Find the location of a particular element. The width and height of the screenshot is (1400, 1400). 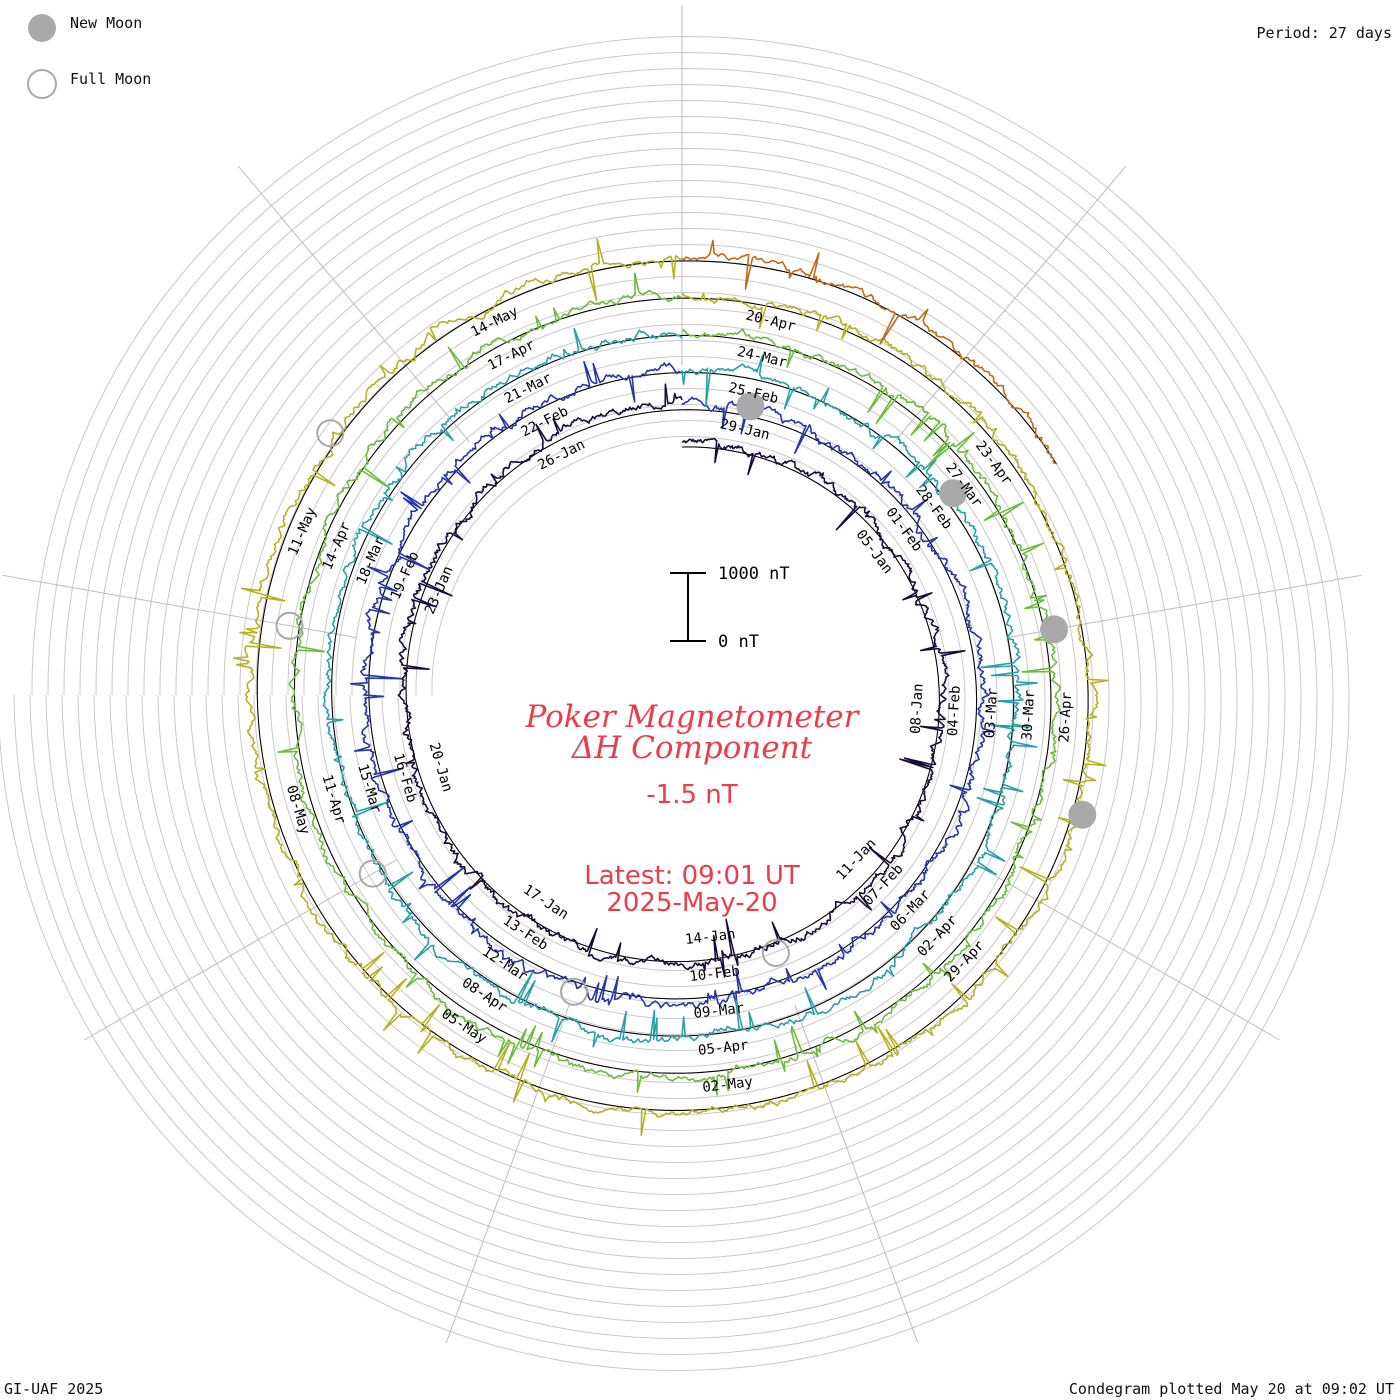

date-label: 23-Apr is located at coordinates (993, 463).